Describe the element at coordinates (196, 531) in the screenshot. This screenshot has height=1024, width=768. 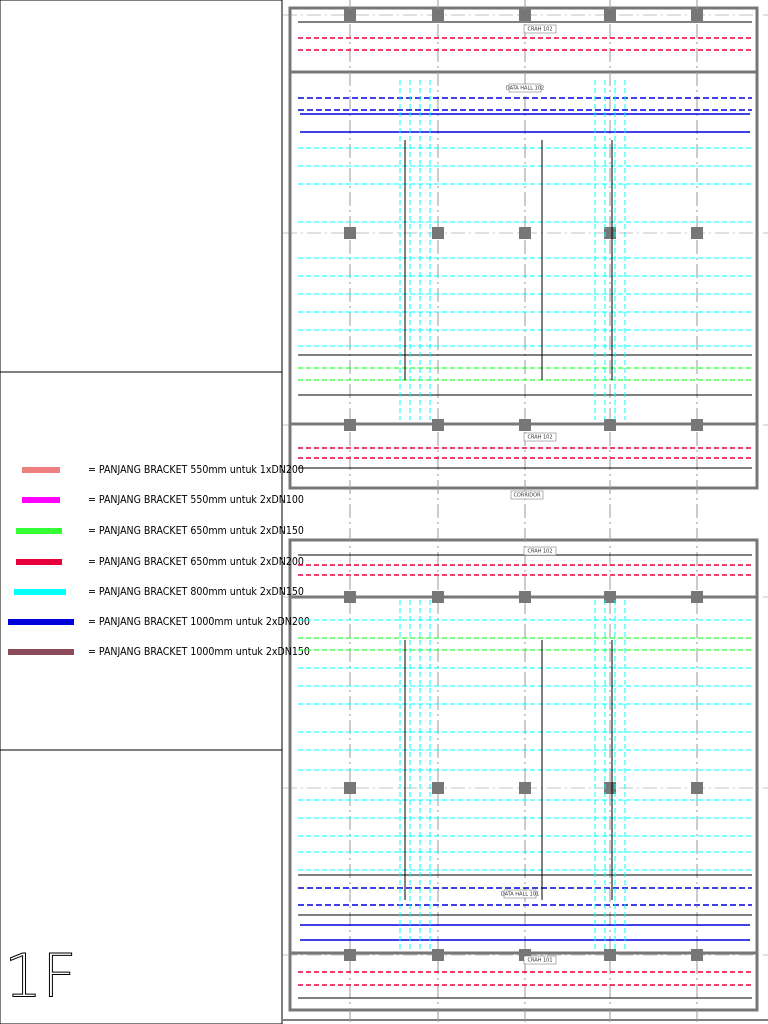
I see `legend-label: = PANJANG BRACKET 650mm untuk 2xDN150` at that location.